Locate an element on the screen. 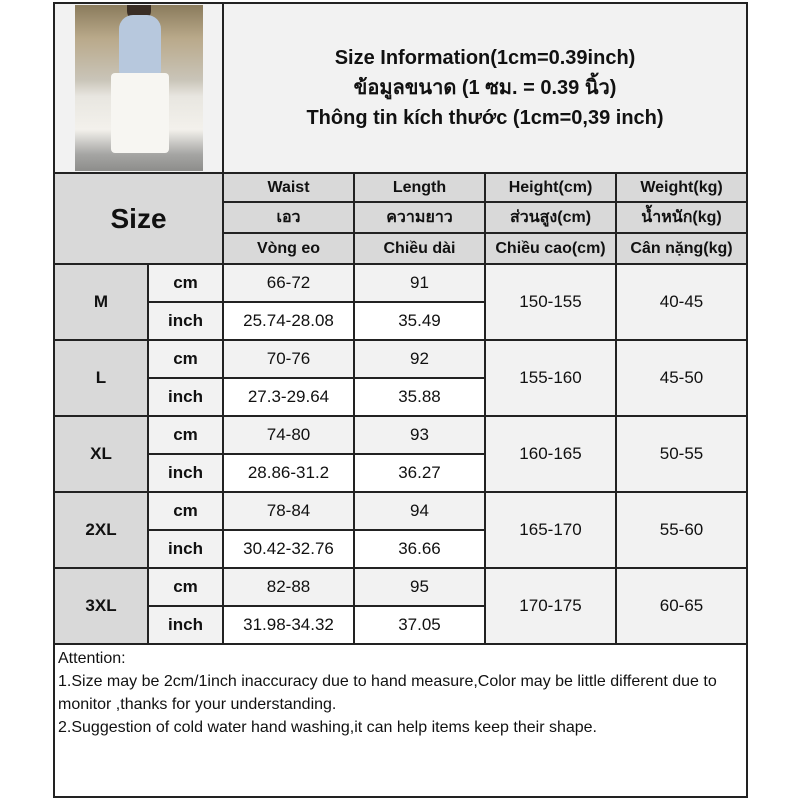 This screenshot has height=800, width=800. table-row: inch 31.98-34.32 37.05 is located at coordinates (400, 625).